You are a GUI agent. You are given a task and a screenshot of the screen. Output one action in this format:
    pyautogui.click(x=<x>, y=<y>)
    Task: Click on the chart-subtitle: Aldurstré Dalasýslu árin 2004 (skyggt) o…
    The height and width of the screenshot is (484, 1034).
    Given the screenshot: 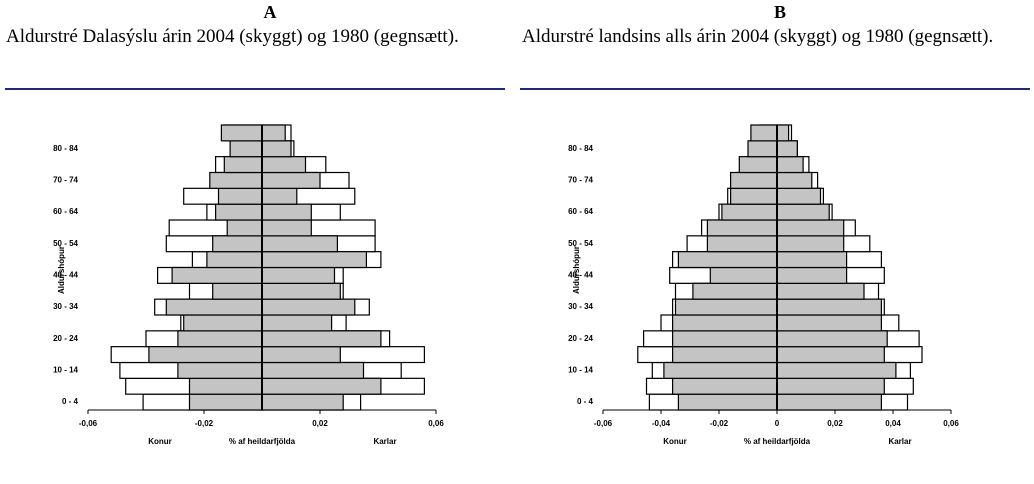 What is the action you would take?
    pyautogui.click(x=232, y=36)
    